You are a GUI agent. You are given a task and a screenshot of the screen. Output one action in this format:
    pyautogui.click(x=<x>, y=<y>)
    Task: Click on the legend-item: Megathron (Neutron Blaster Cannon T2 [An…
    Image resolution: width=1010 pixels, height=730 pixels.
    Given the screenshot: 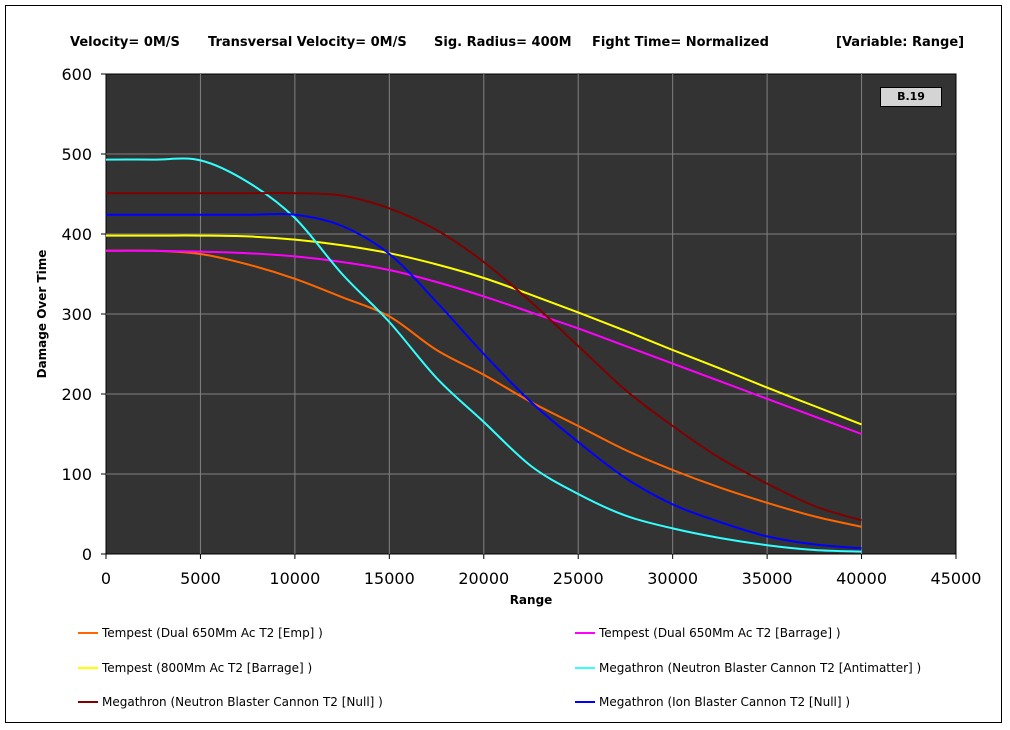 What is the action you would take?
    pyautogui.click(x=748, y=668)
    